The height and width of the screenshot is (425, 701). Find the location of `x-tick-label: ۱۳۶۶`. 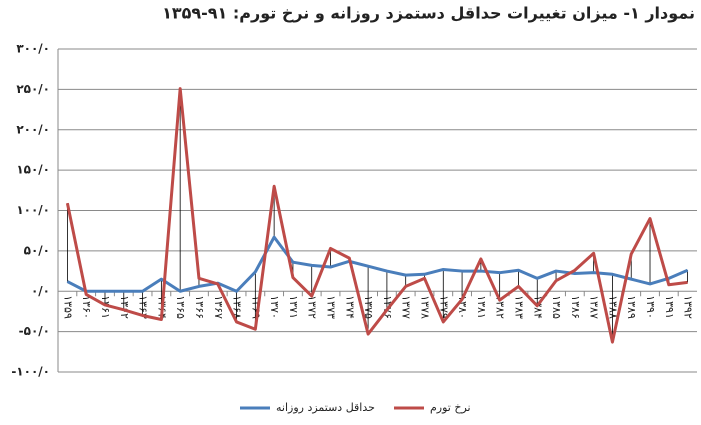

x-tick-label: ۱۳۶۶ is located at coordinates (199, 307).